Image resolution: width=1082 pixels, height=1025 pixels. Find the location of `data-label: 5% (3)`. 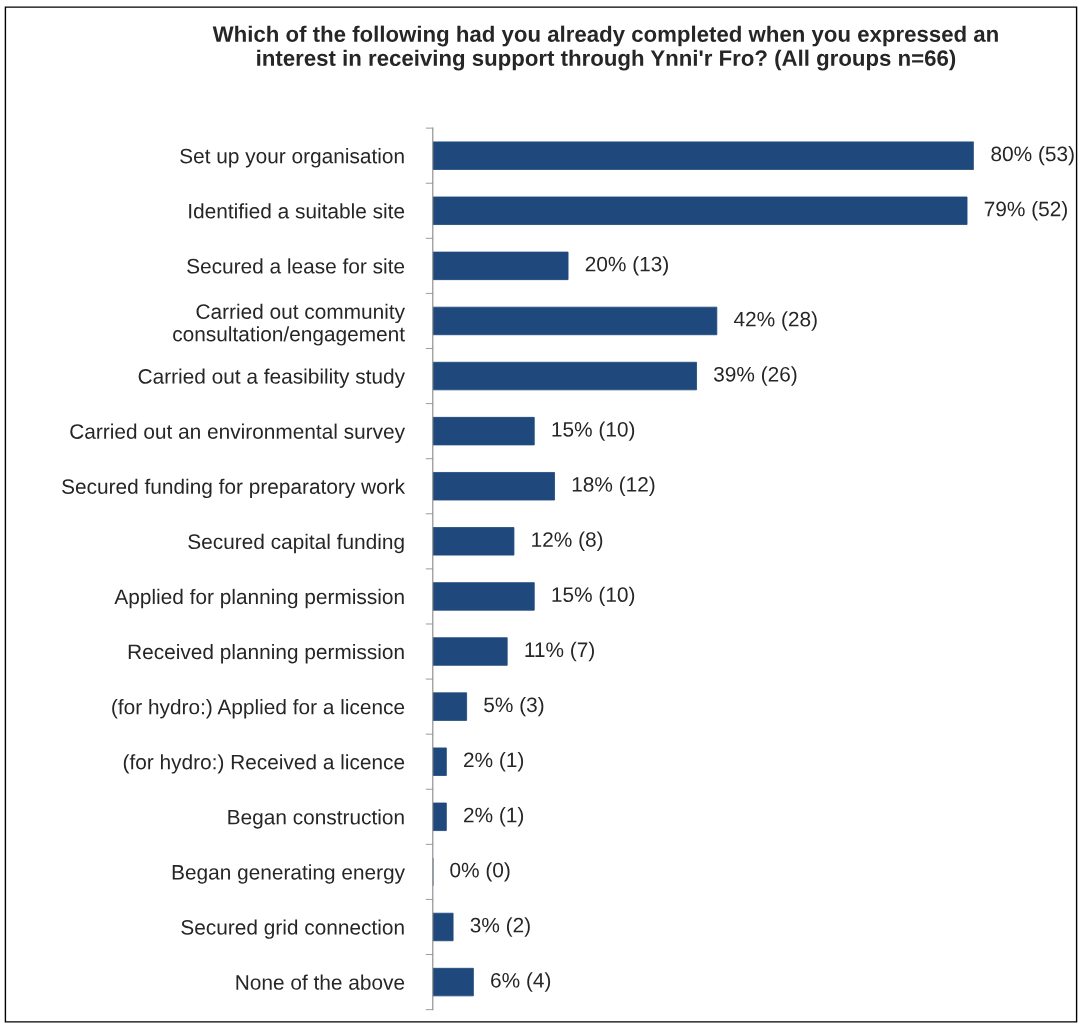

data-label: 5% (3) is located at coordinates (514, 706).